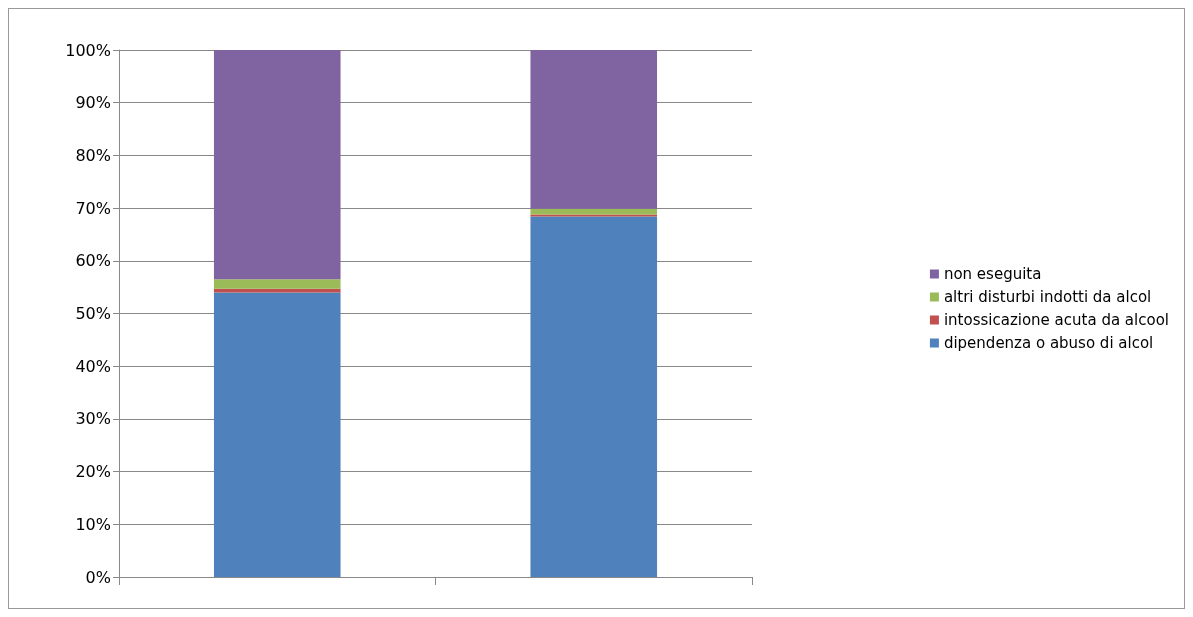  What do you see at coordinates (93, 472) in the screenshot?
I see `y-tick-label: 20%` at bounding box center [93, 472].